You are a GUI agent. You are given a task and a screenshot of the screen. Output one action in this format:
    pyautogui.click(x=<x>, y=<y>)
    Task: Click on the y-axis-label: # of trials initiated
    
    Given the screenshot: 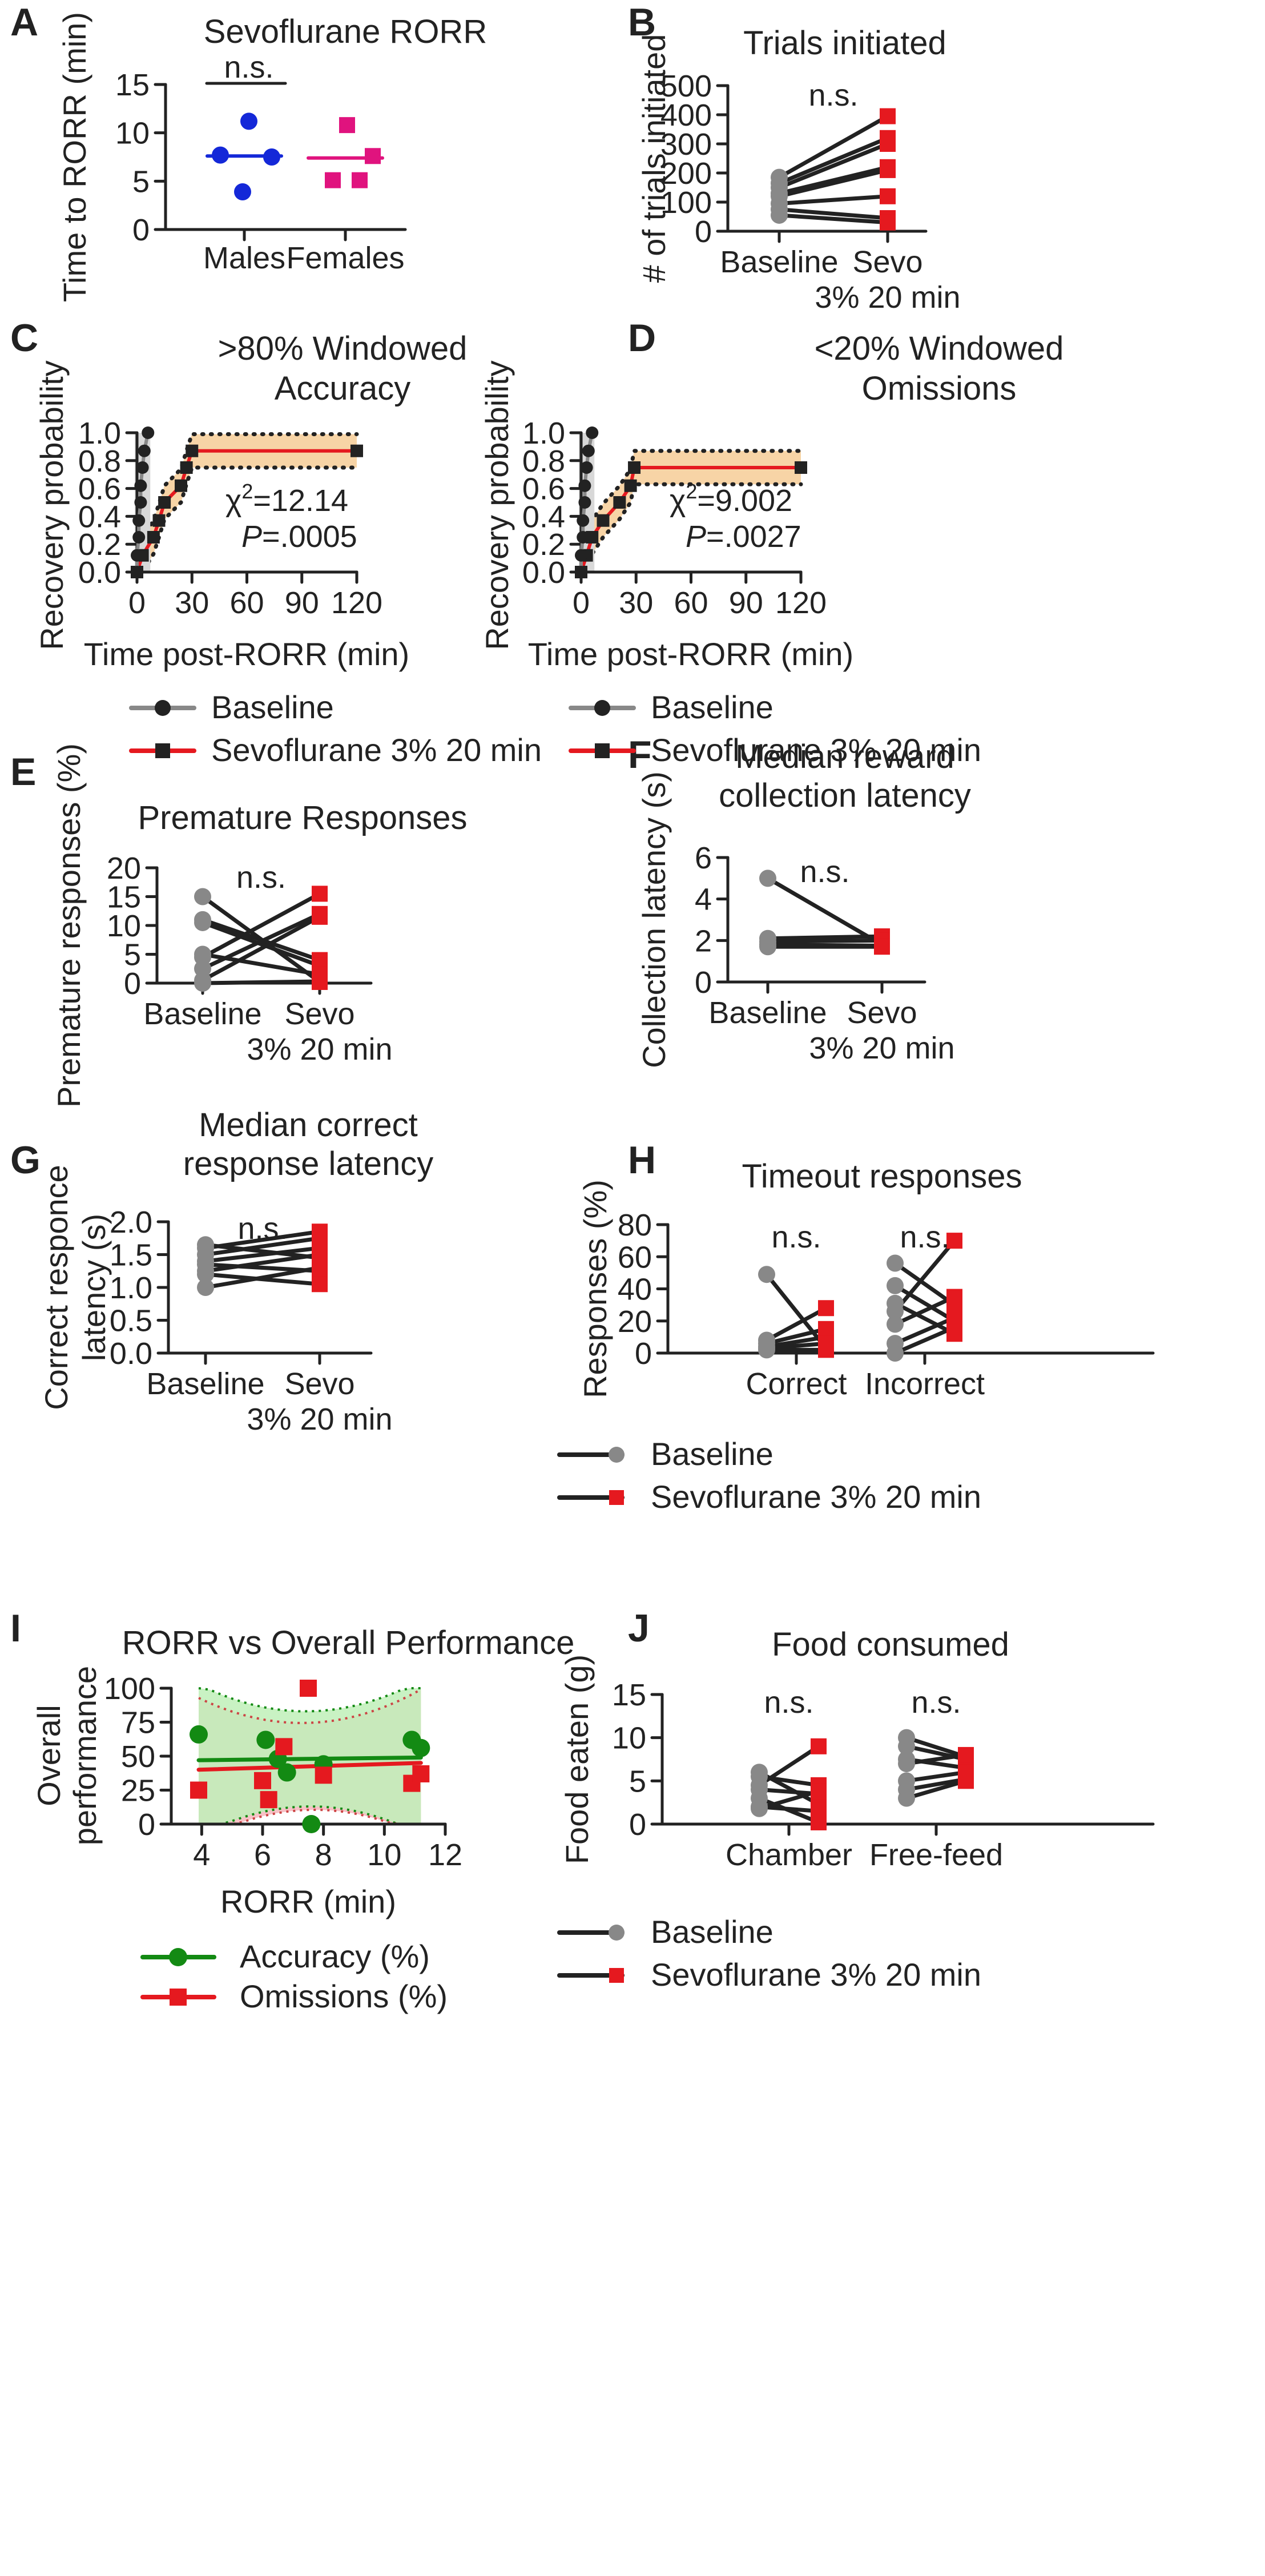 What is the action you would take?
    pyautogui.click(x=654, y=158)
    